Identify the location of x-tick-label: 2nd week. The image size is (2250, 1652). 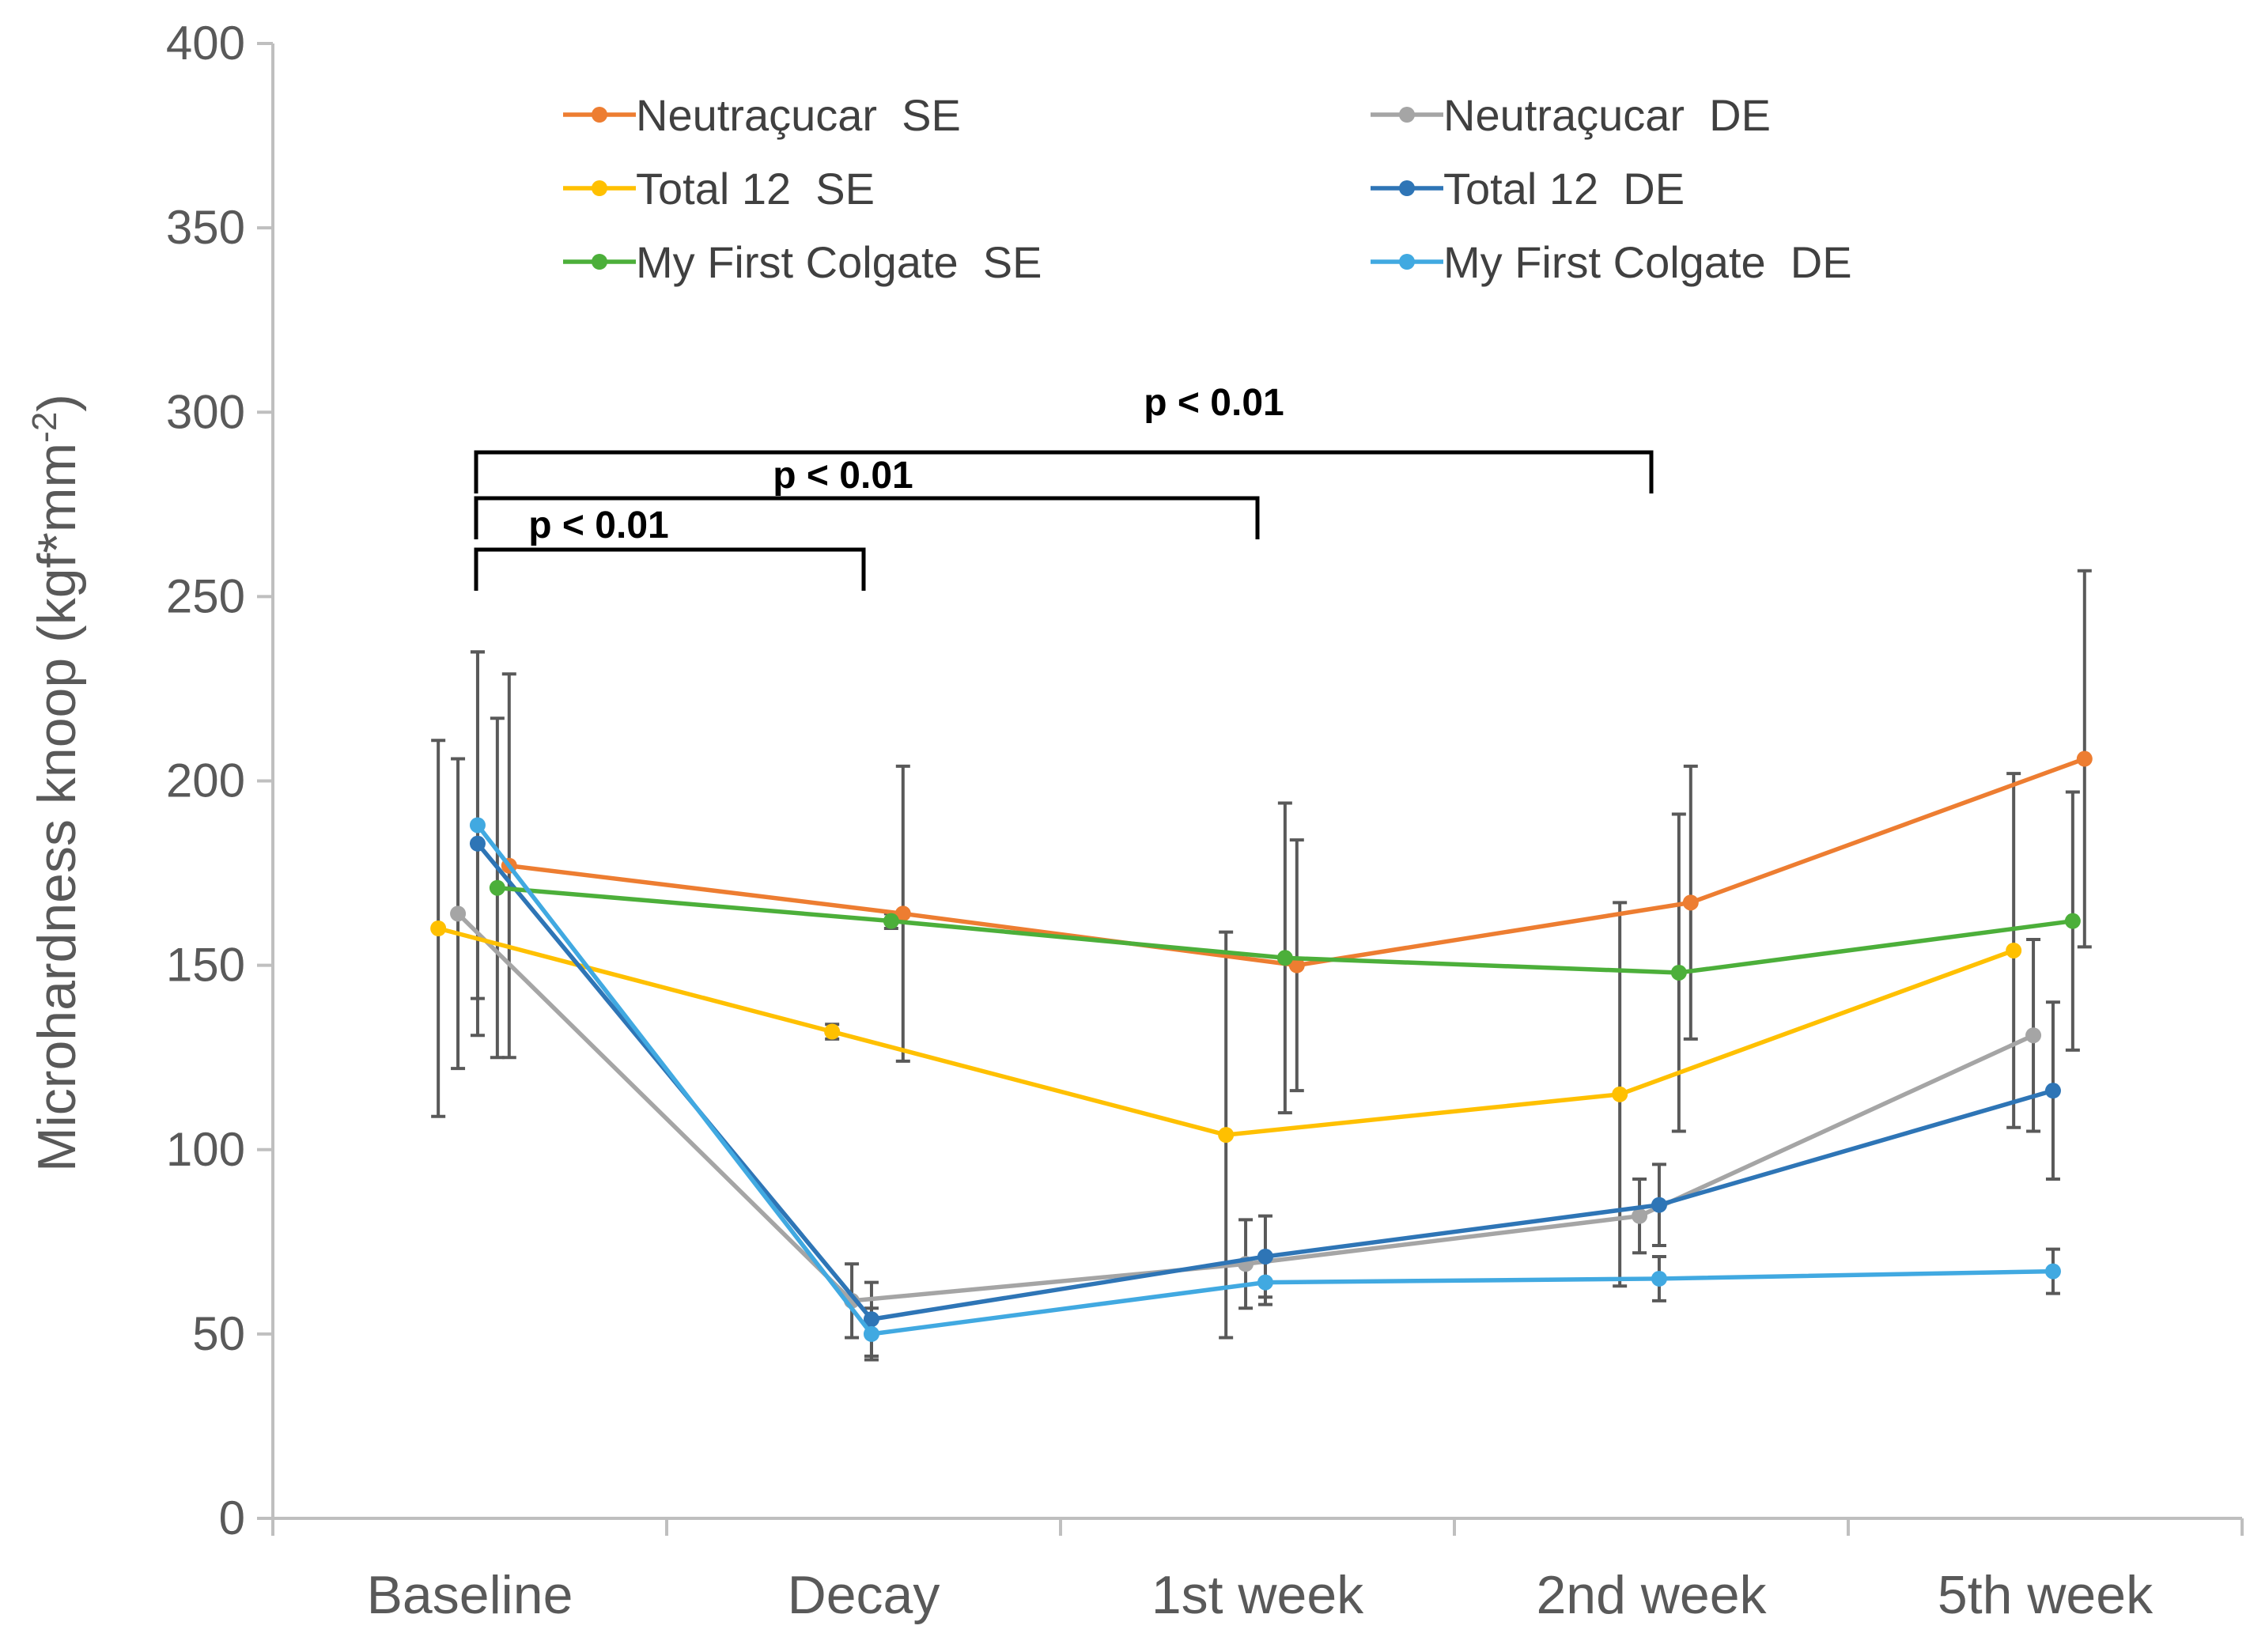
(1651, 1595).